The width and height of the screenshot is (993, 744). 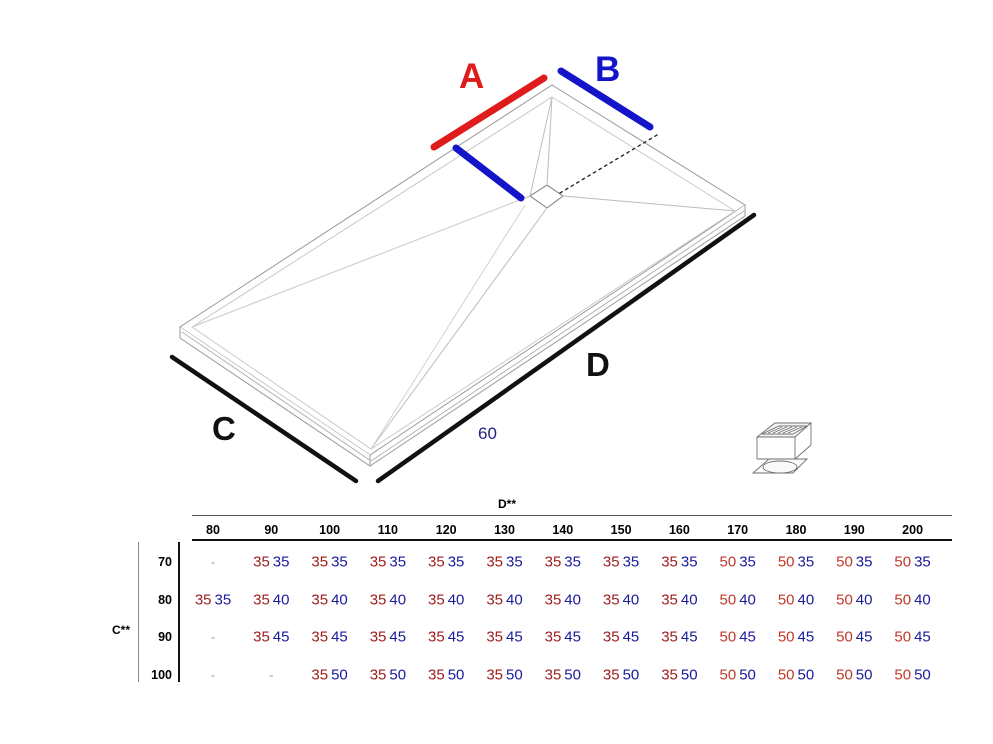 I want to click on table-cell-c100-d190: 50 50, so click(x=854, y=674).